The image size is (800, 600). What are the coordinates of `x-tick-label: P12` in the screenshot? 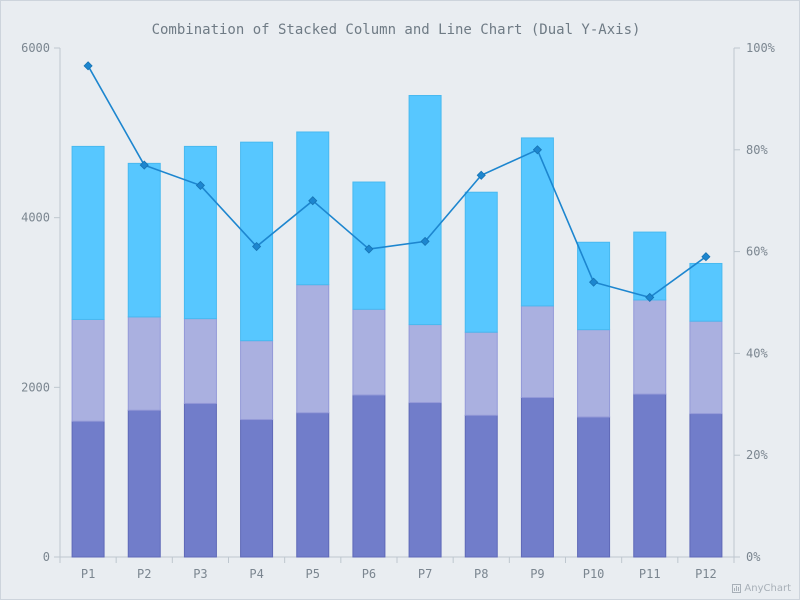 It's located at (706, 574).